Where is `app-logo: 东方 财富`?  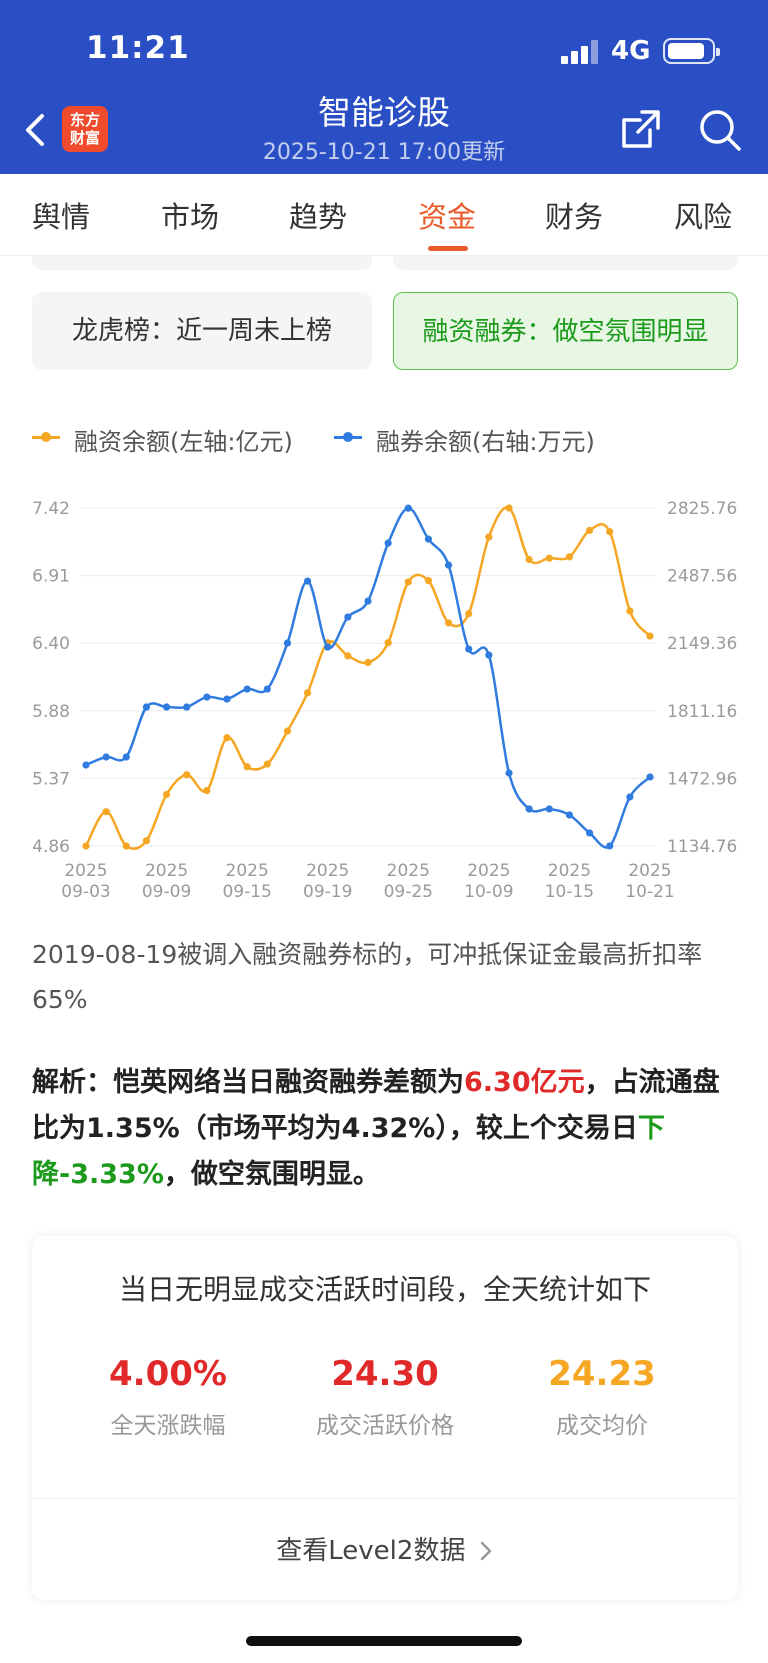 app-logo: 东方 财富 is located at coordinates (85, 129).